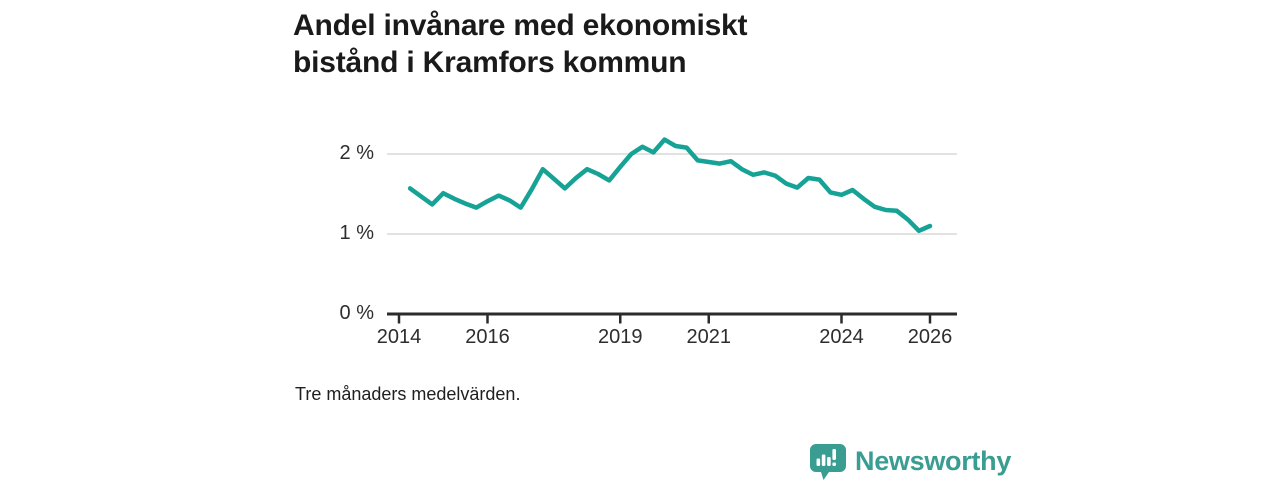 Image resolution: width=1280 pixels, height=480 pixels. I want to click on y-tick-label-0: 0 %, so click(356, 313).